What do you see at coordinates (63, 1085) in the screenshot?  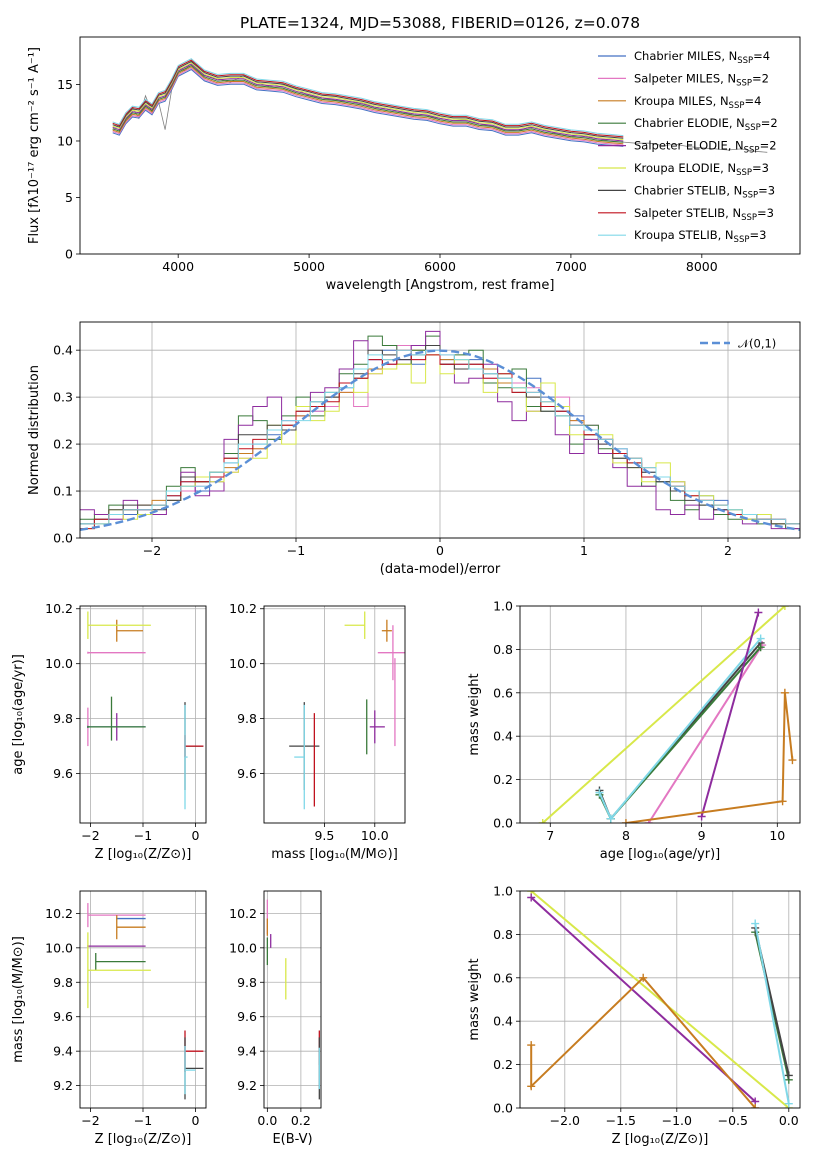 I see `y-tick-label: 9.2` at bounding box center [63, 1085].